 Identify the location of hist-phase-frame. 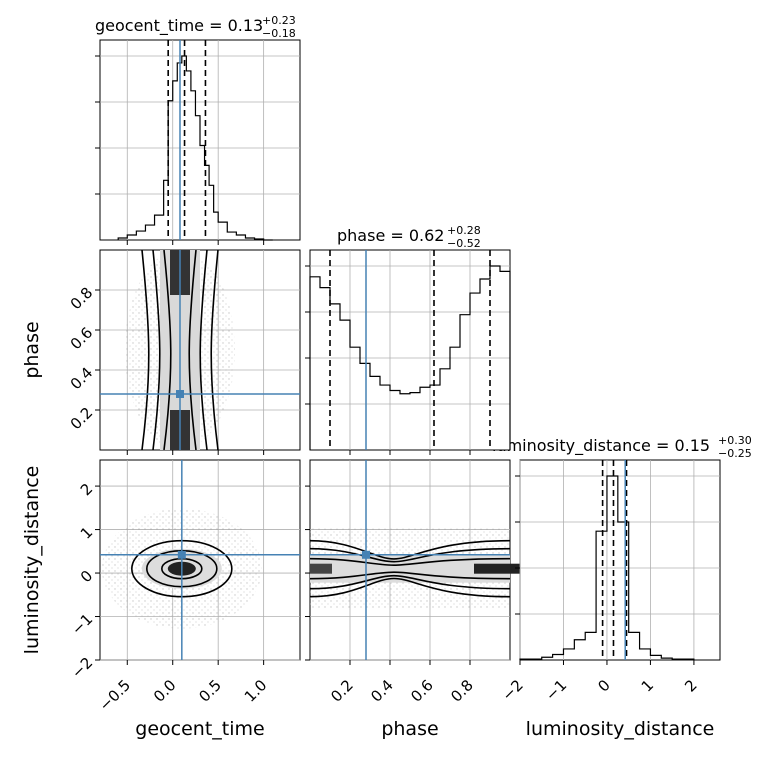
(410, 350).